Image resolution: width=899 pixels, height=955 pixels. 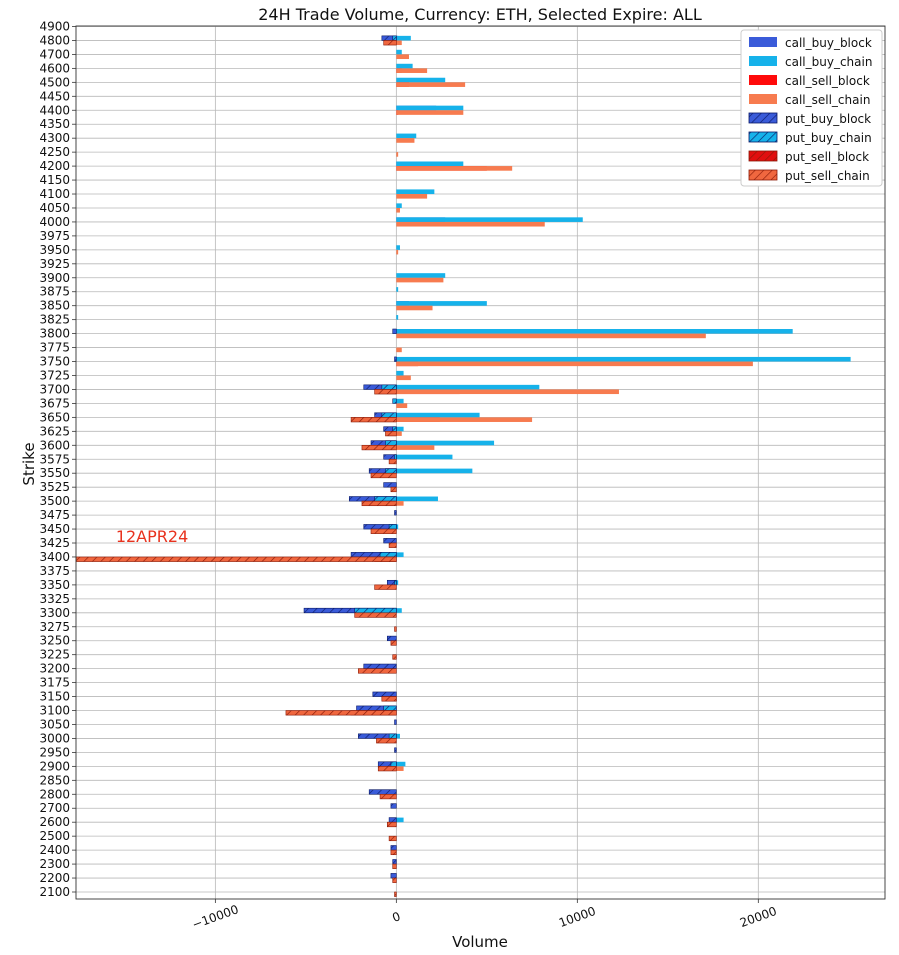 I want to click on y-tick-label: 3875, so click(x=54, y=292).